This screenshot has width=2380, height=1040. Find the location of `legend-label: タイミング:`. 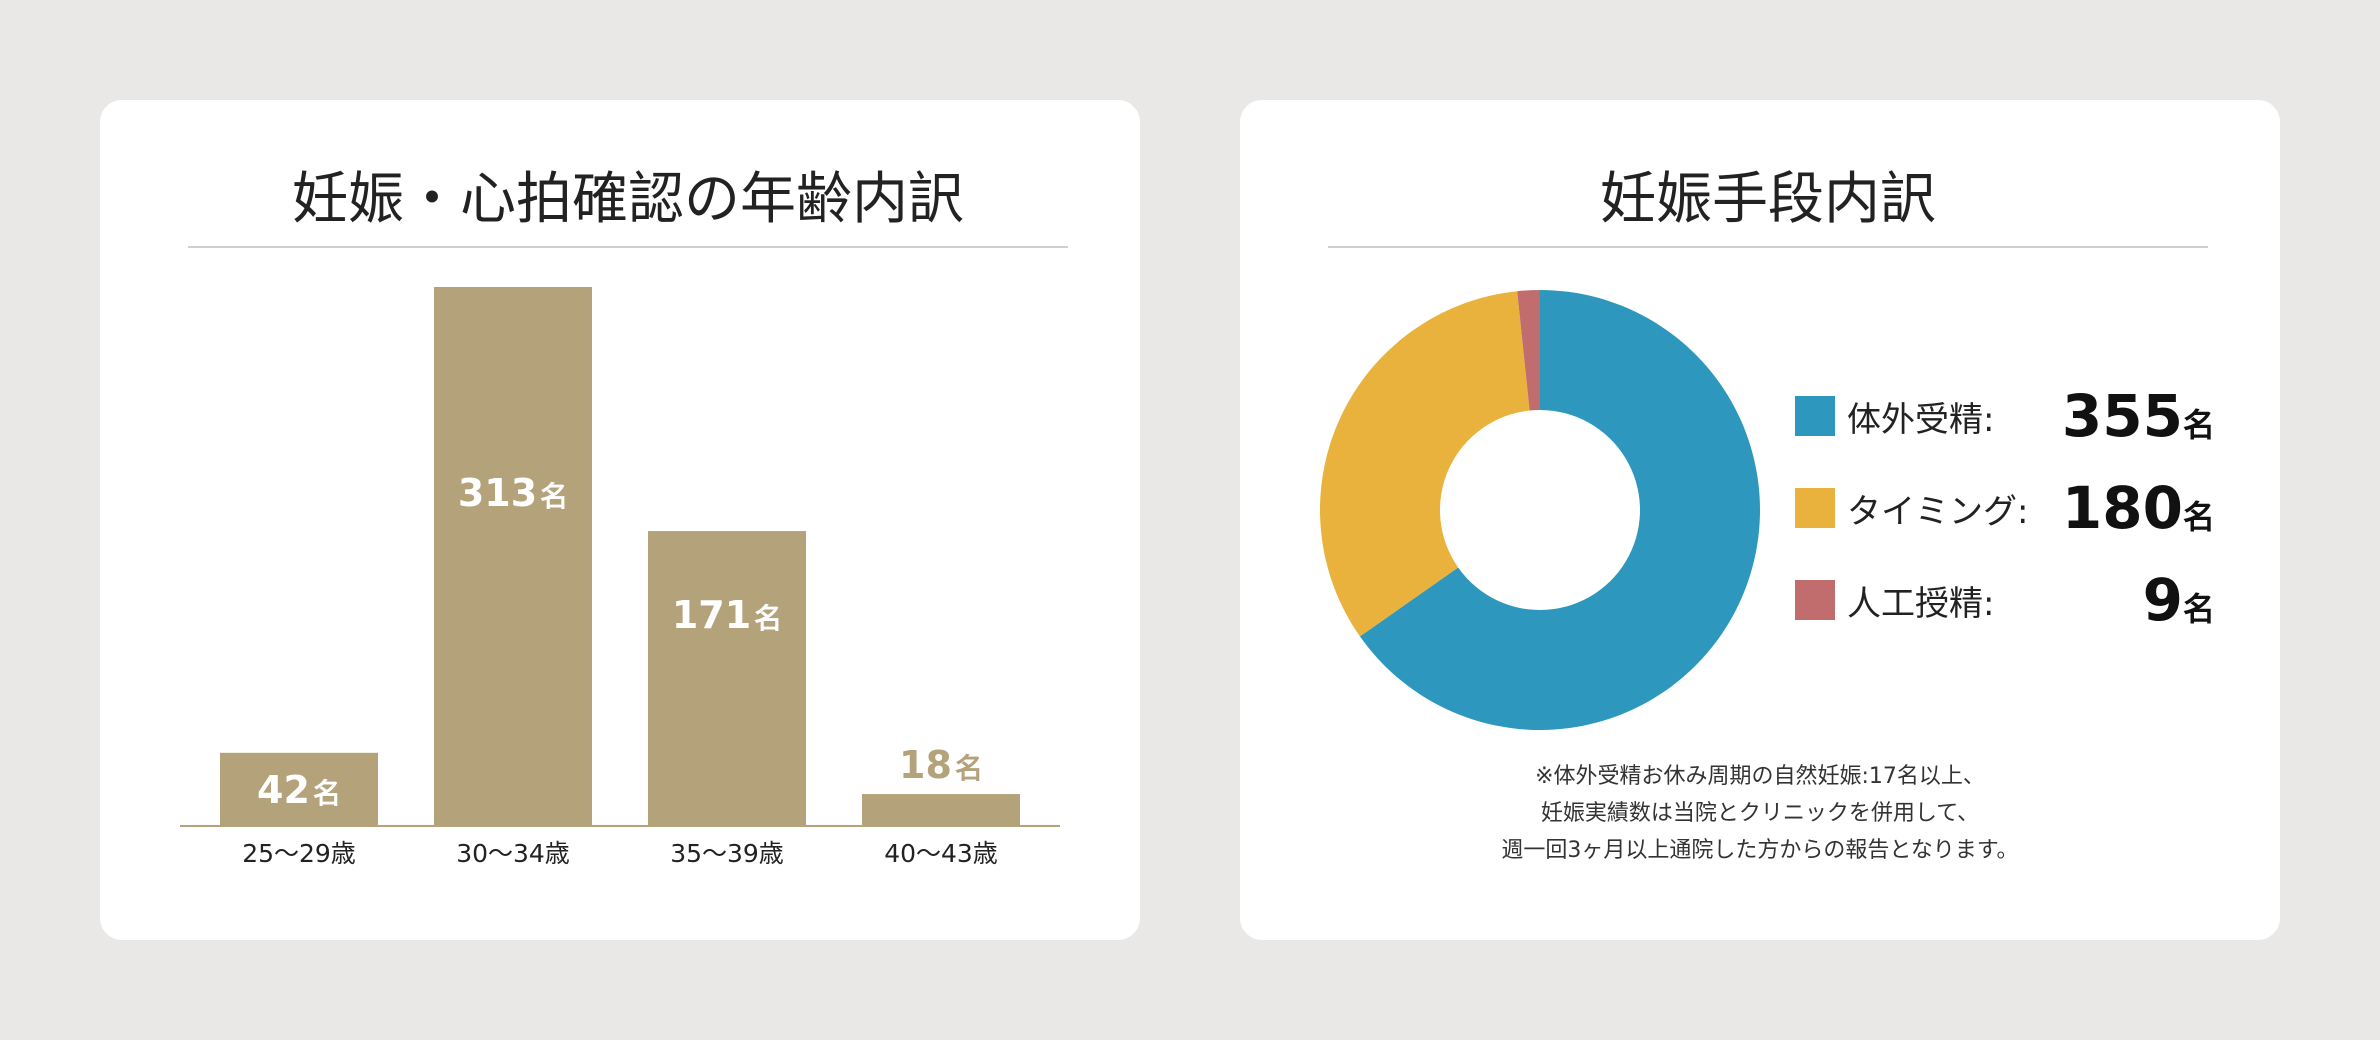

legend-label: タイミング: is located at coordinates (1938, 511).